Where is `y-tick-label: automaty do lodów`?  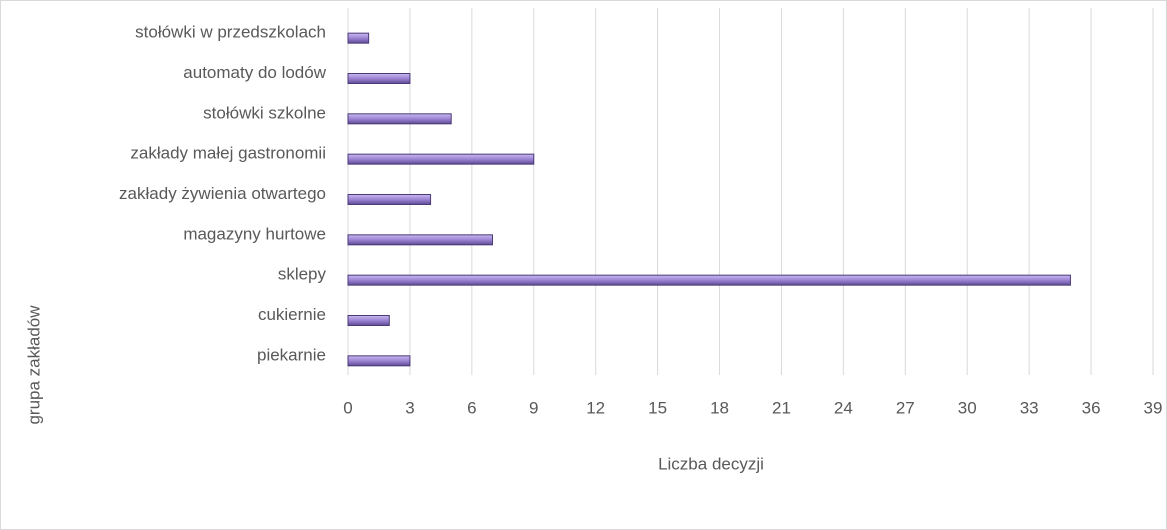
y-tick-label: automaty do lodów is located at coordinates (254, 72).